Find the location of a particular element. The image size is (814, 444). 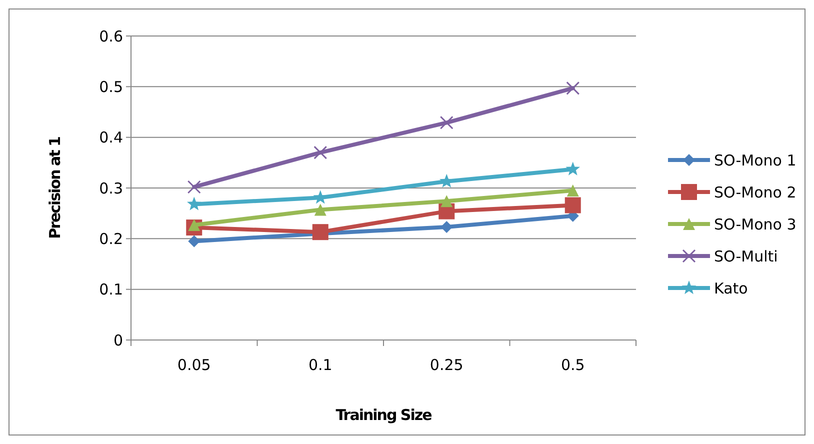

y-tick-label: 0.1 is located at coordinates (111, 289).